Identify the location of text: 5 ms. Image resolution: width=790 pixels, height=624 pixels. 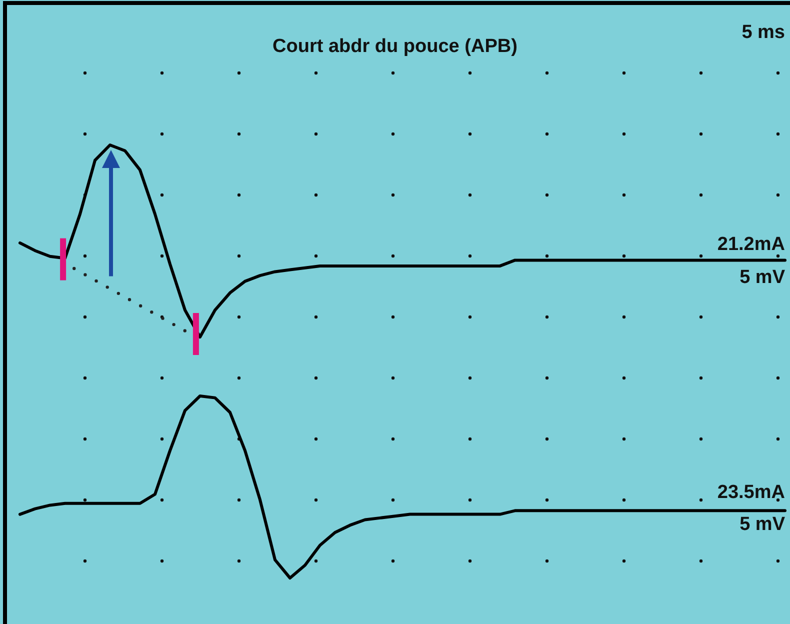
(763, 32).